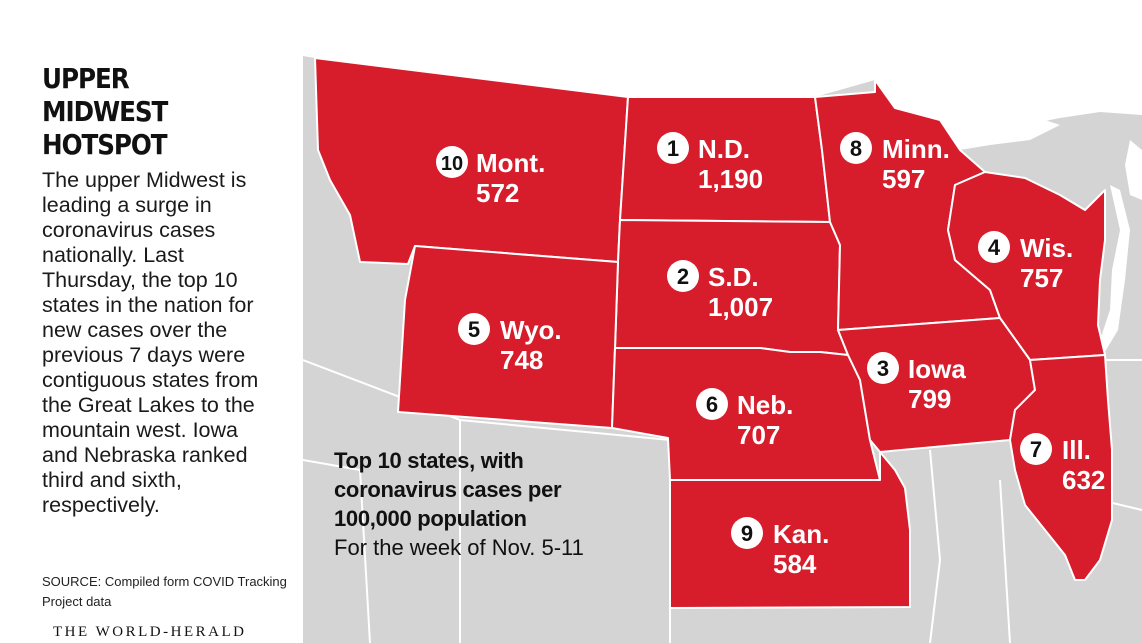  What do you see at coordinates (1076, 450) in the screenshot?
I see `state-abbr: Ill.` at bounding box center [1076, 450].